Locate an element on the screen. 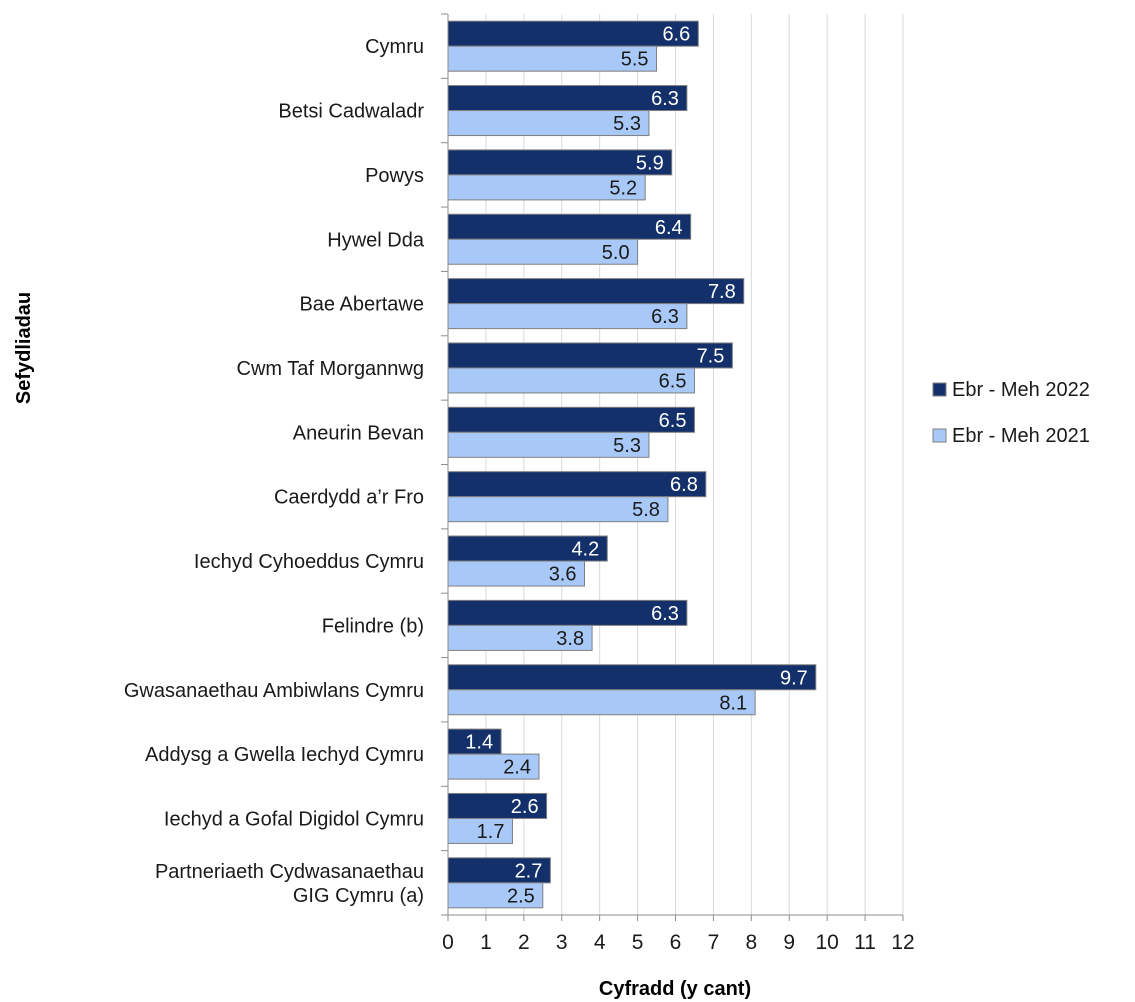 The height and width of the screenshot is (1002, 1135). x-tick-label: 2 is located at coordinates (524, 942).